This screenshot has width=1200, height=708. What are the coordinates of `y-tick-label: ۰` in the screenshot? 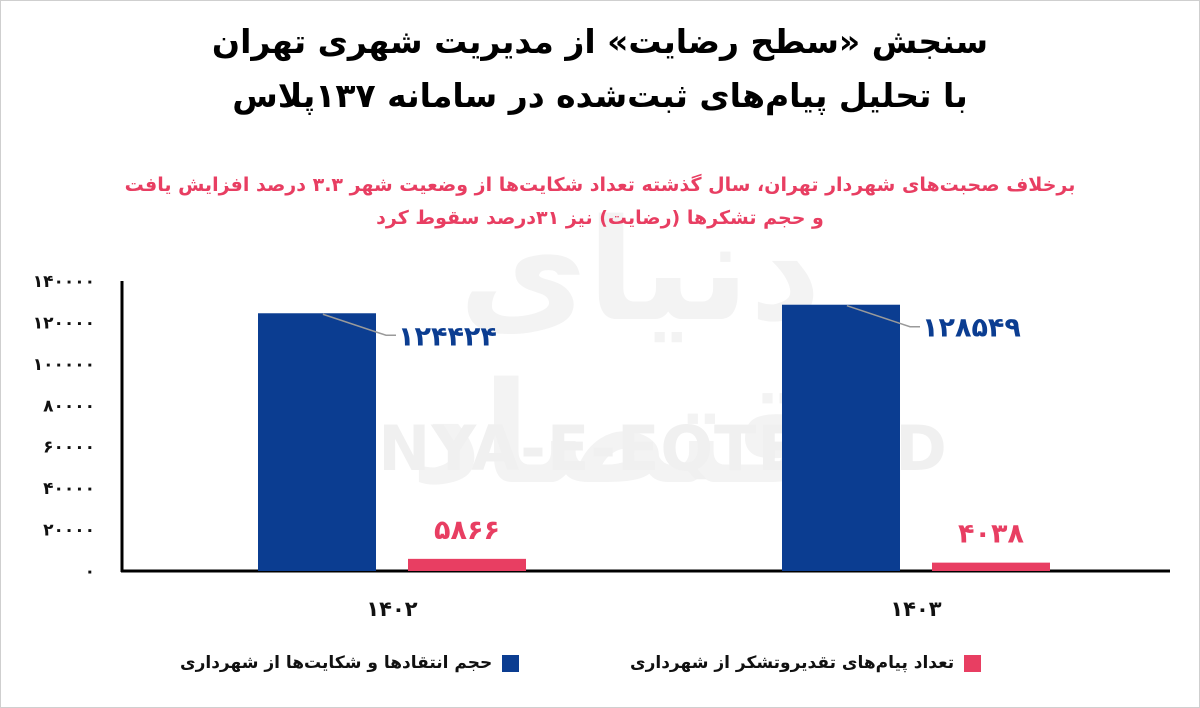 It's located at (90, 572).